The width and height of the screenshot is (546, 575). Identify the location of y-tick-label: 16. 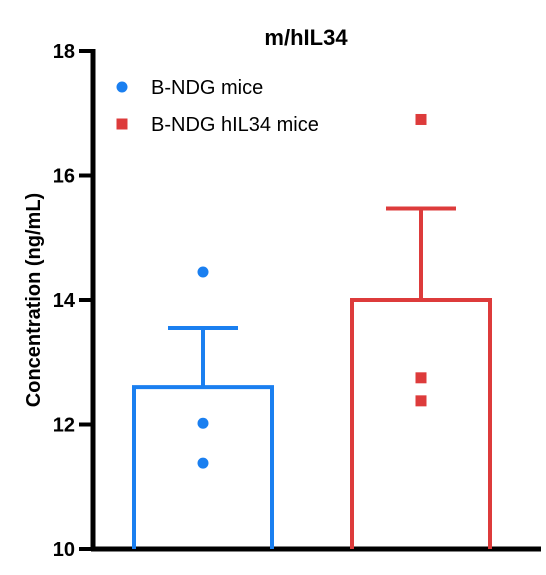
(64, 177).